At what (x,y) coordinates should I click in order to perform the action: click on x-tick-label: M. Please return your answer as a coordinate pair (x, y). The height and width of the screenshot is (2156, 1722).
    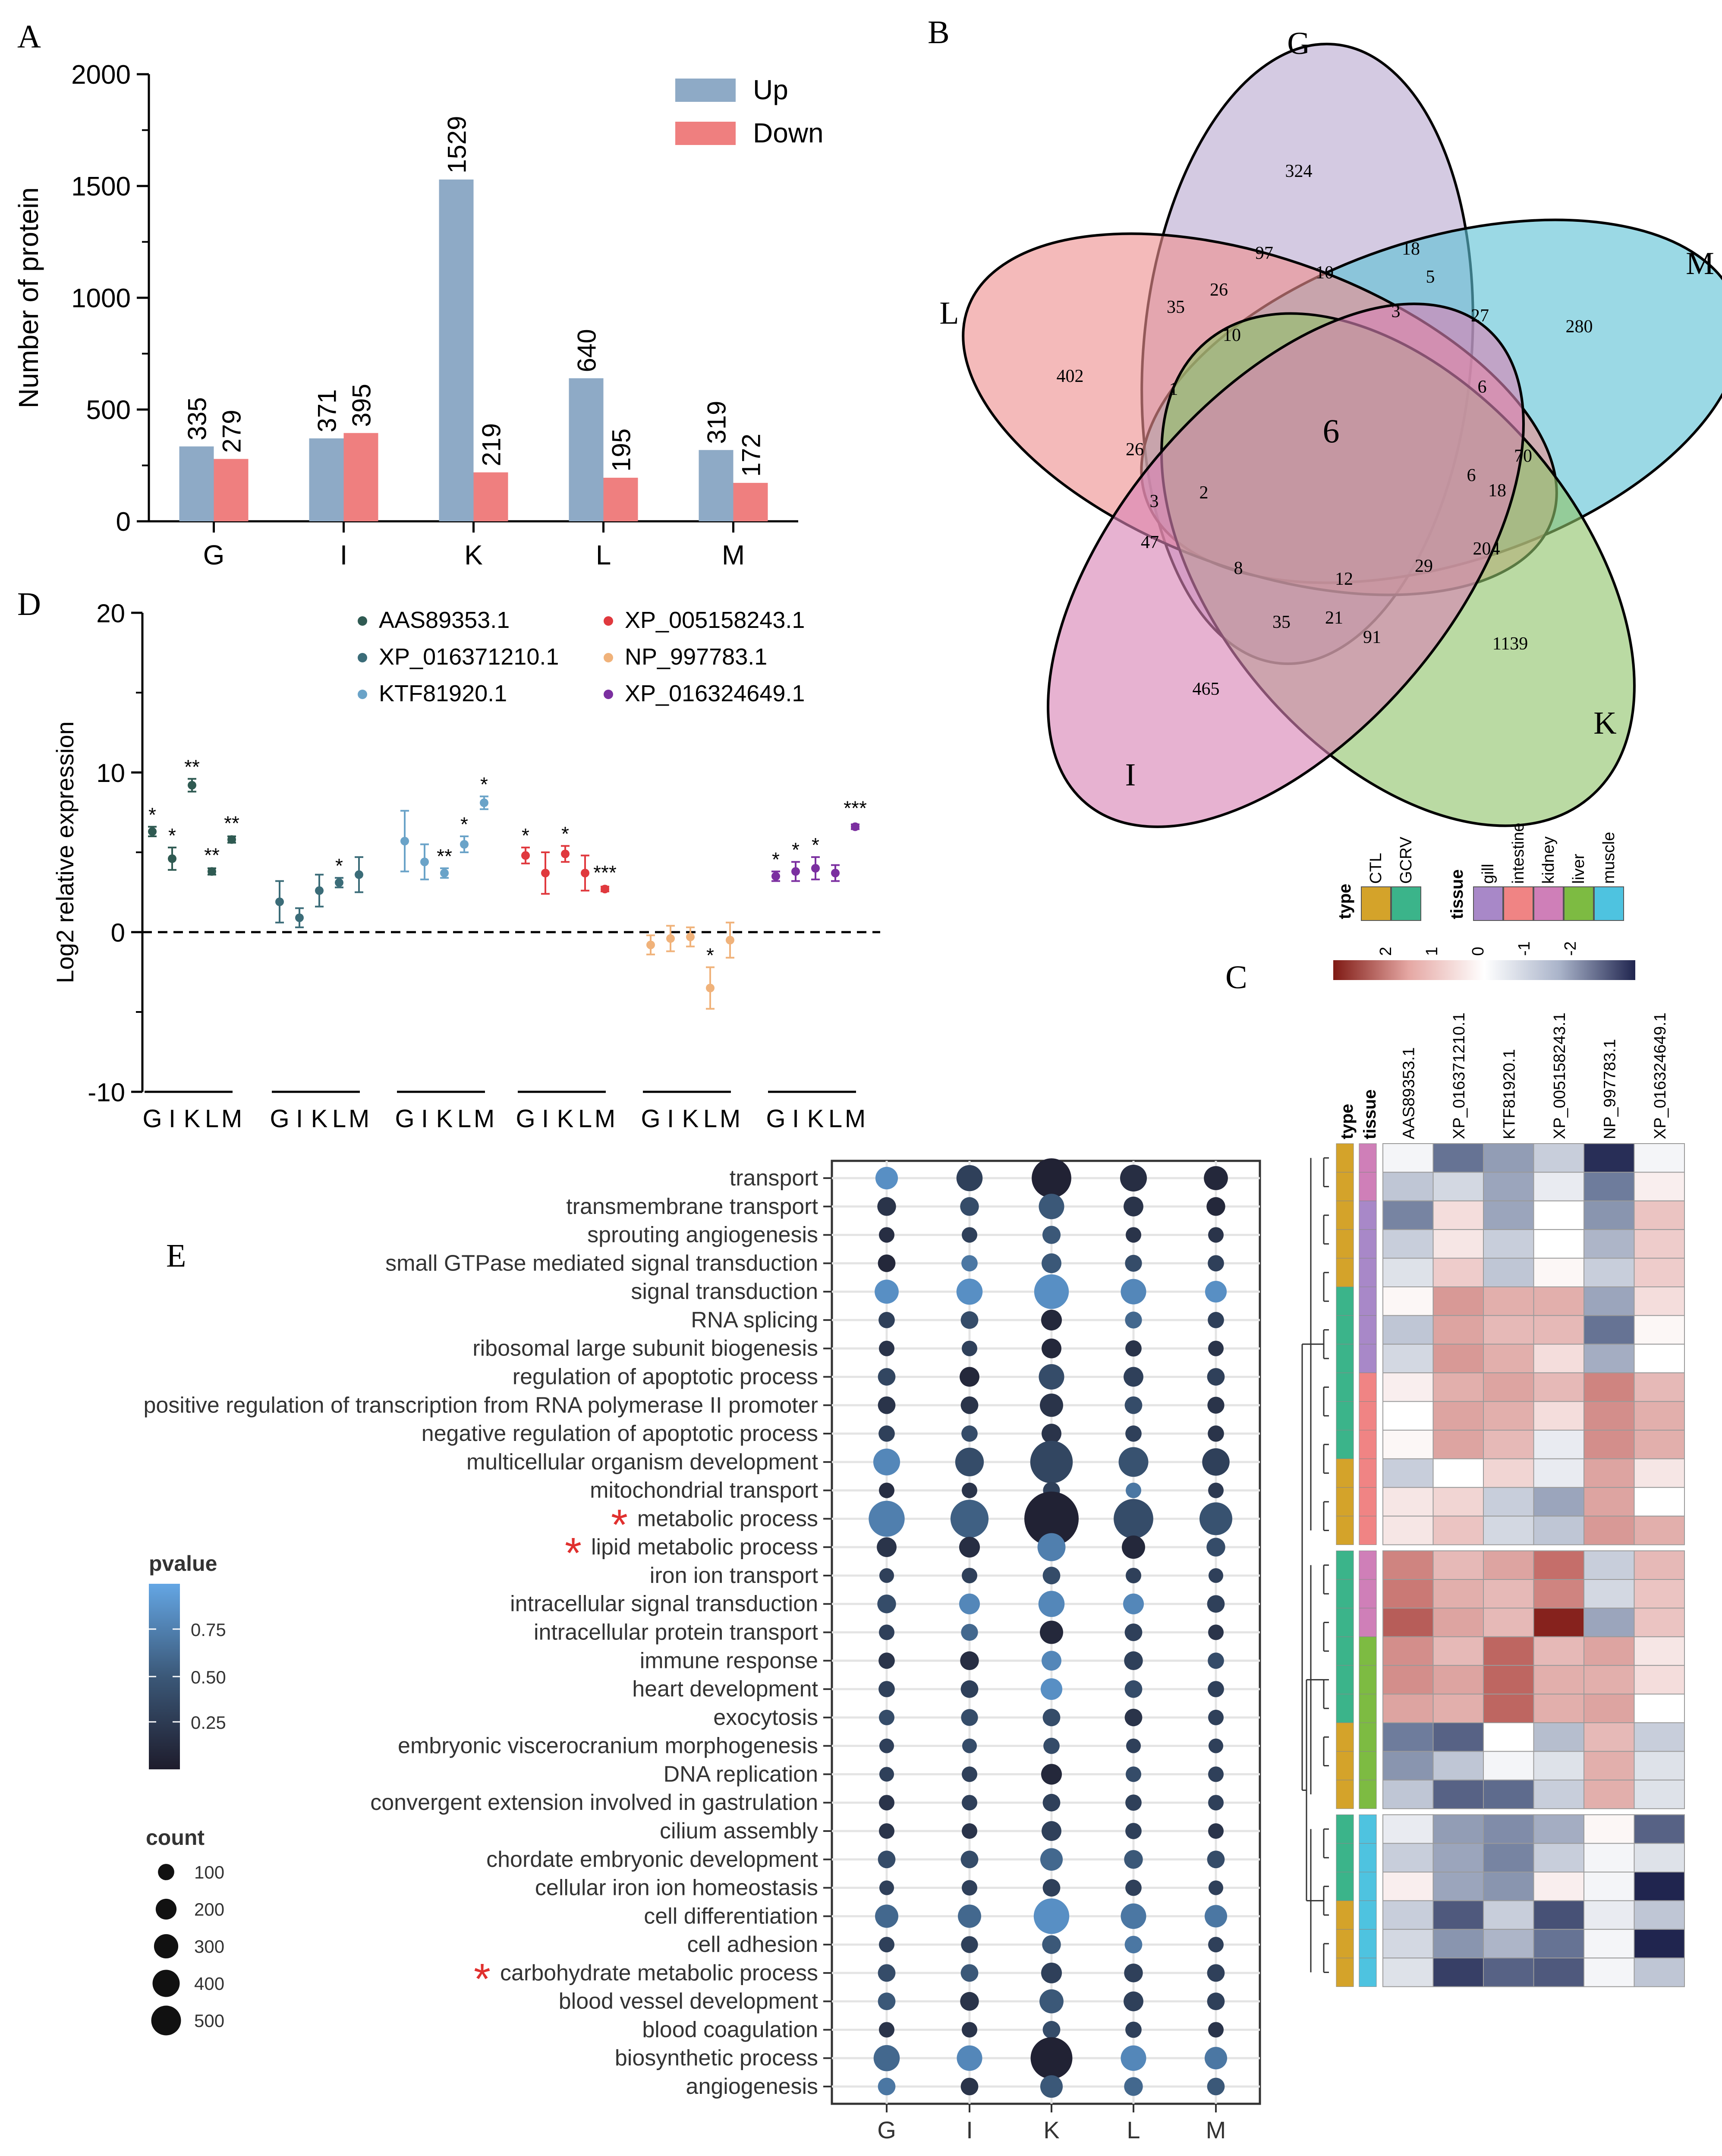
    Looking at the image, I should click on (605, 1119).